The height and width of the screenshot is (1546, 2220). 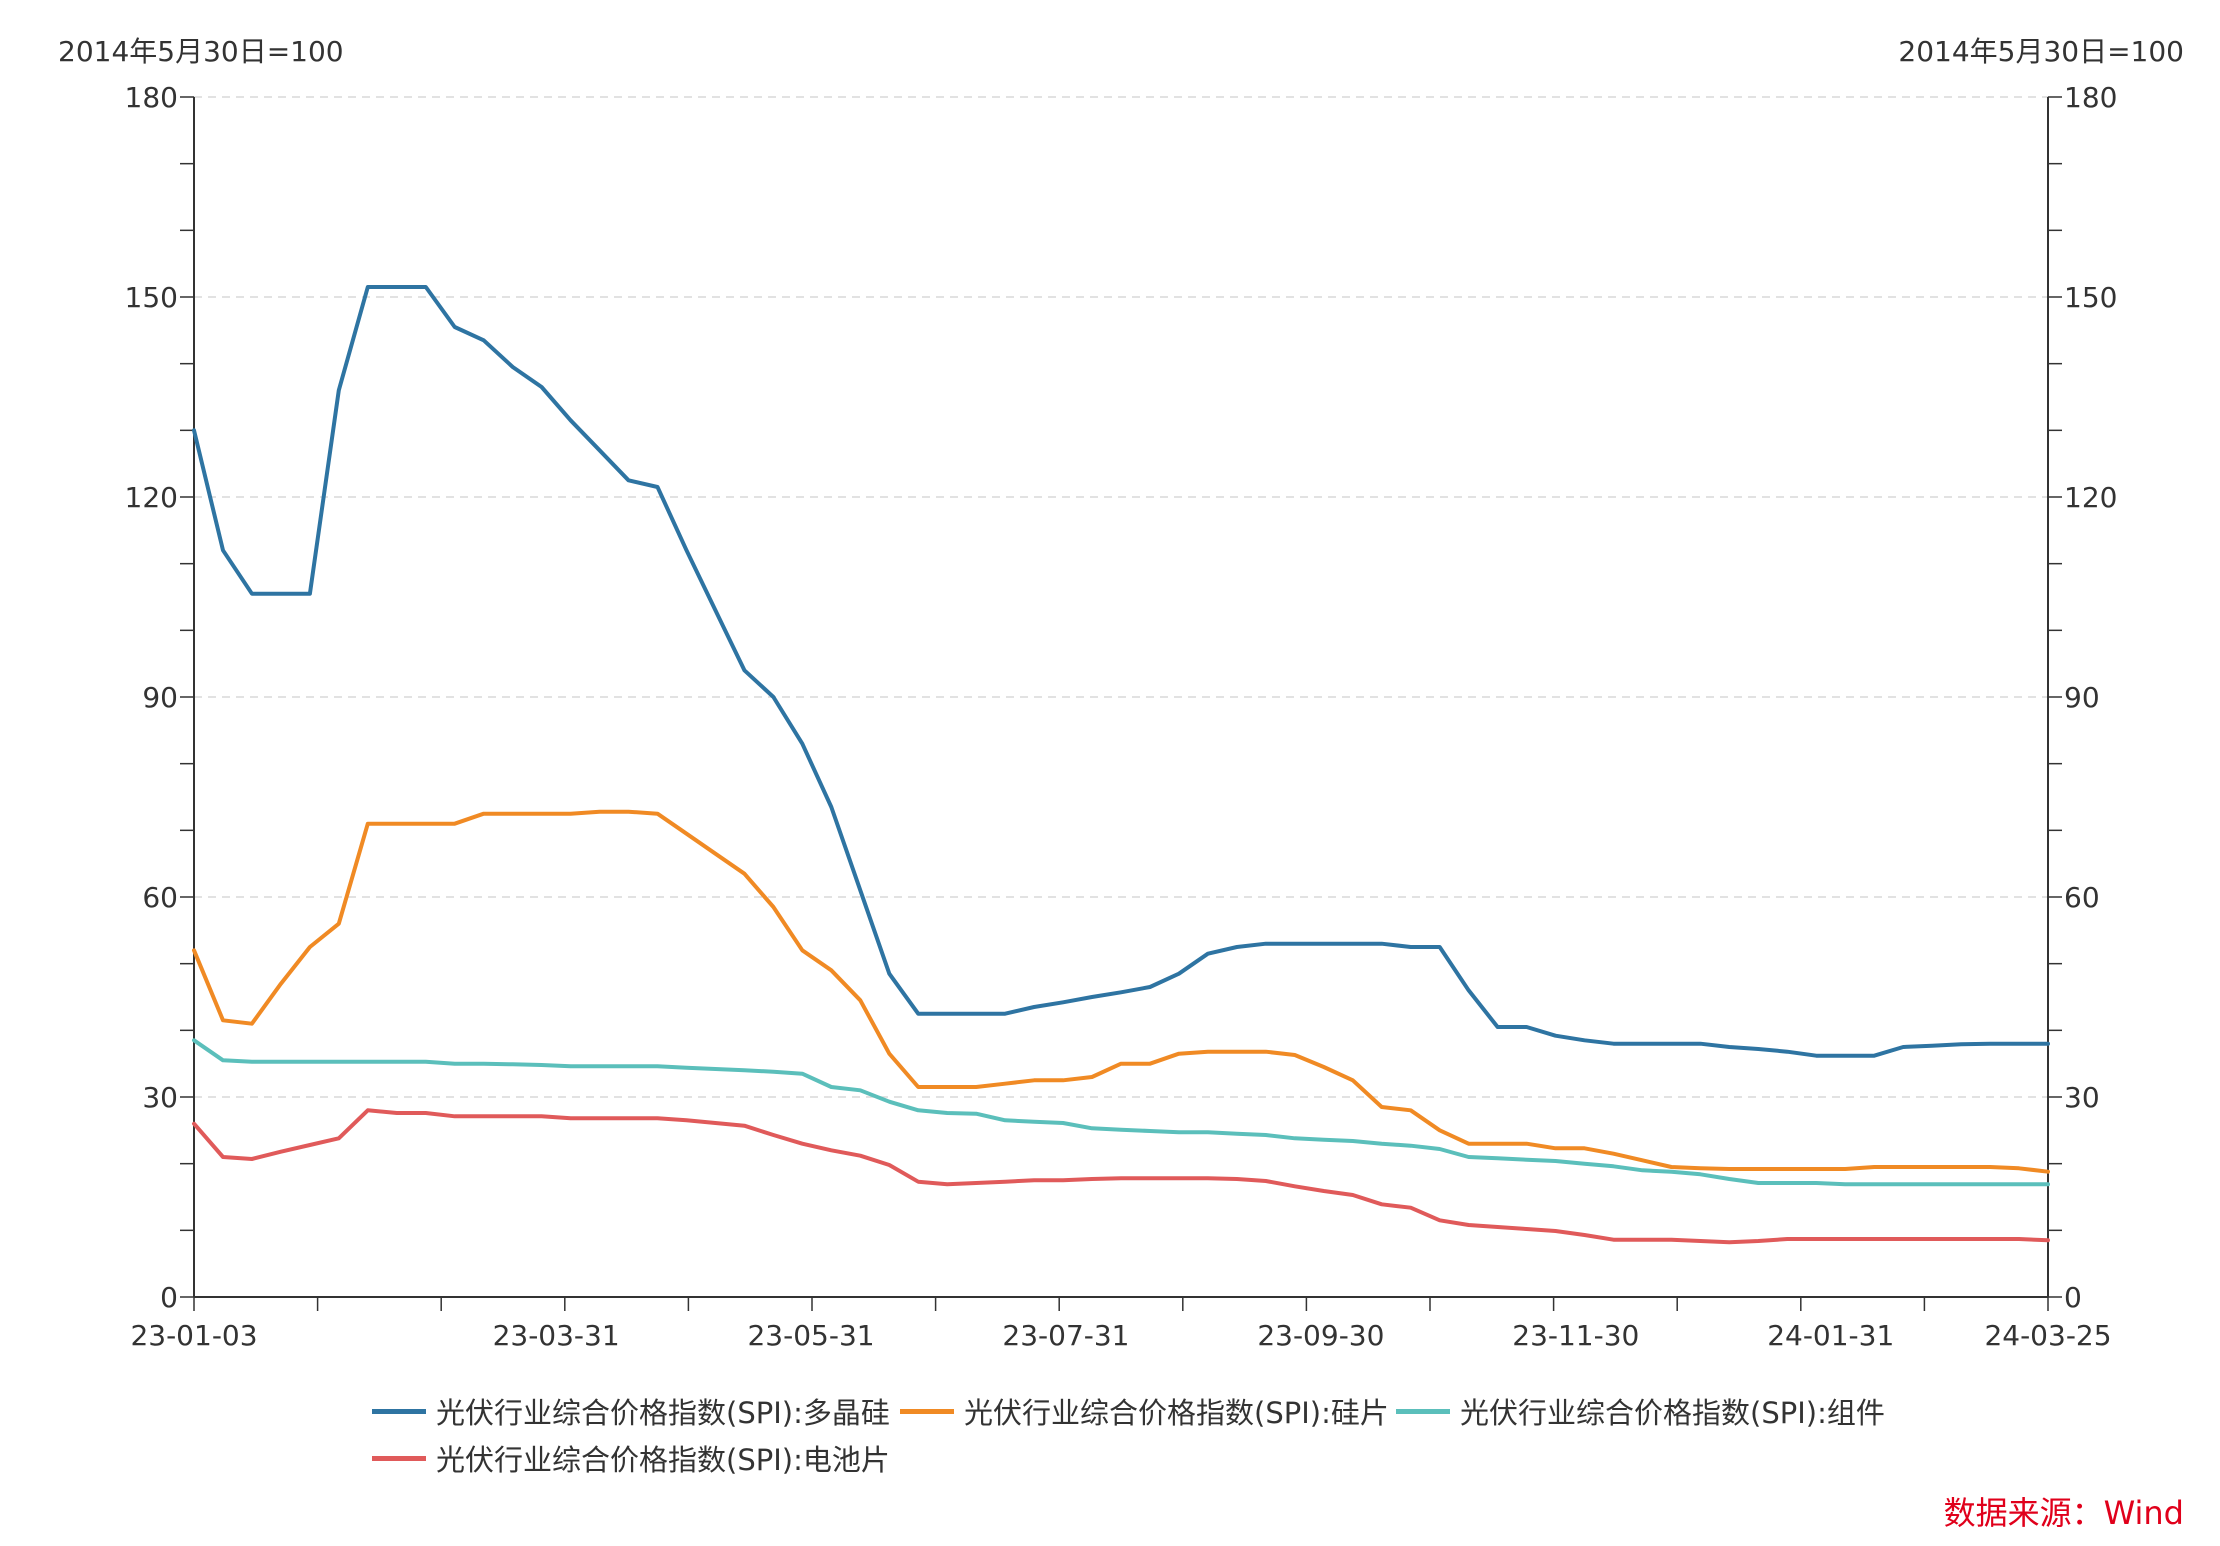 I want to click on left-axis-unit-label: 2014年5月30日=100, so click(x=201, y=51).